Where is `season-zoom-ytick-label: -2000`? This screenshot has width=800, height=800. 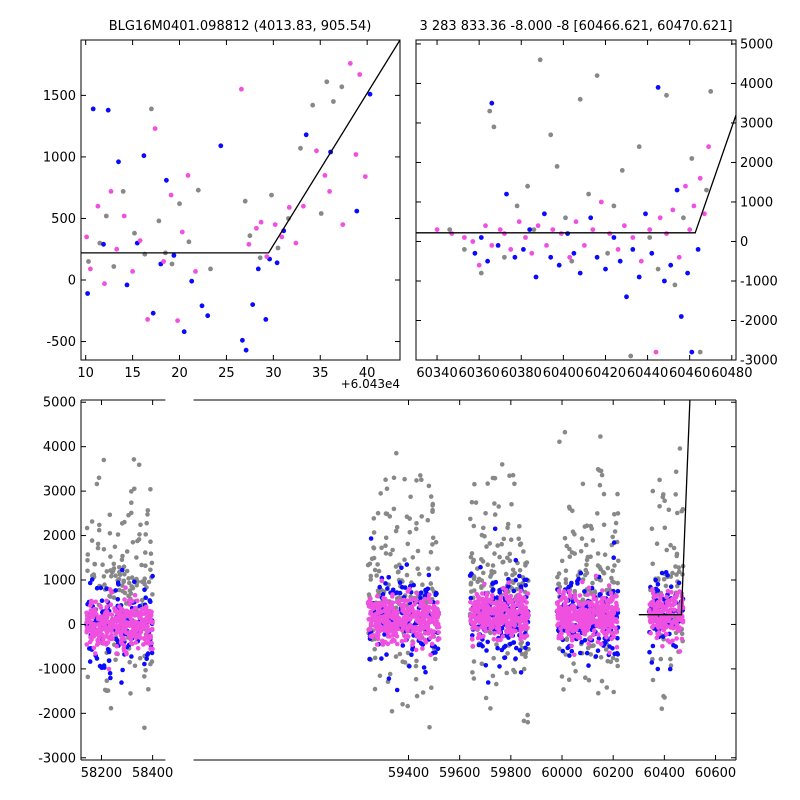 season-zoom-ytick-label: -2000 is located at coordinates (759, 321).